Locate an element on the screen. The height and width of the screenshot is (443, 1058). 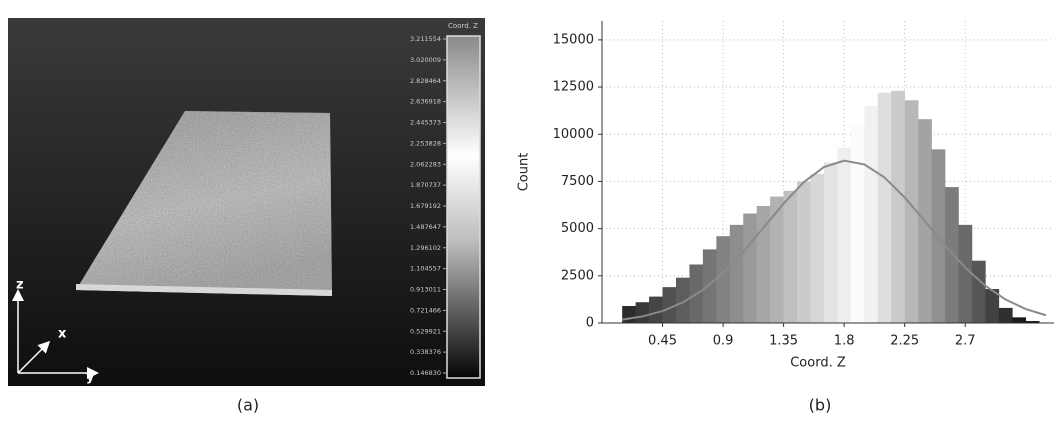
x-tick-label: 0.9 is located at coordinates (723, 341).